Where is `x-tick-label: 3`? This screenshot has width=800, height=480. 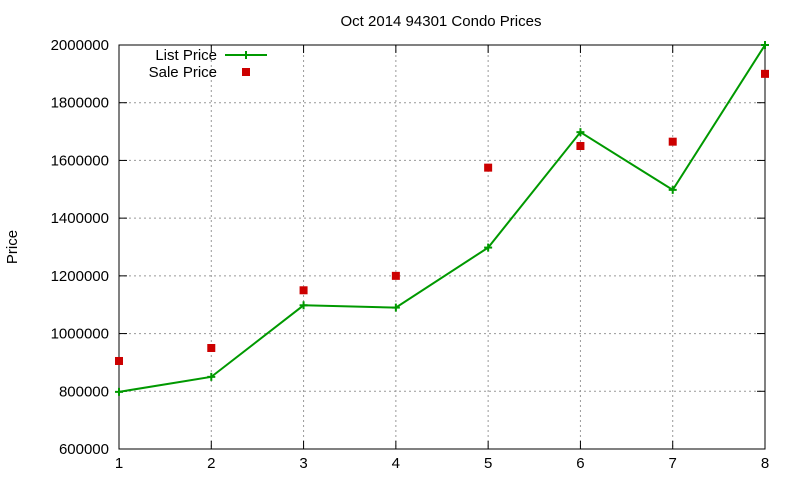
x-tick-label: 3 is located at coordinates (303, 463).